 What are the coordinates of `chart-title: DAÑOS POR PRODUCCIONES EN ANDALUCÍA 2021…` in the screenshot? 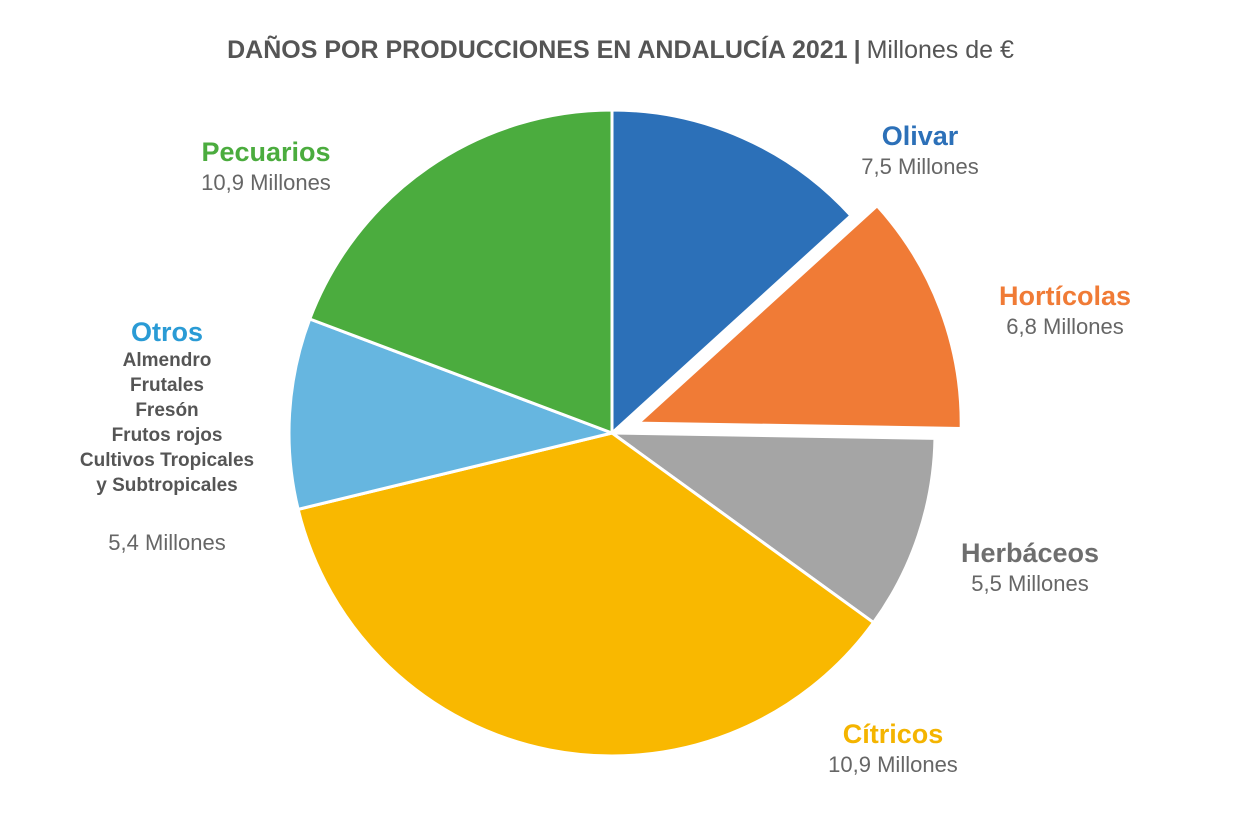 It's located at (620, 50).